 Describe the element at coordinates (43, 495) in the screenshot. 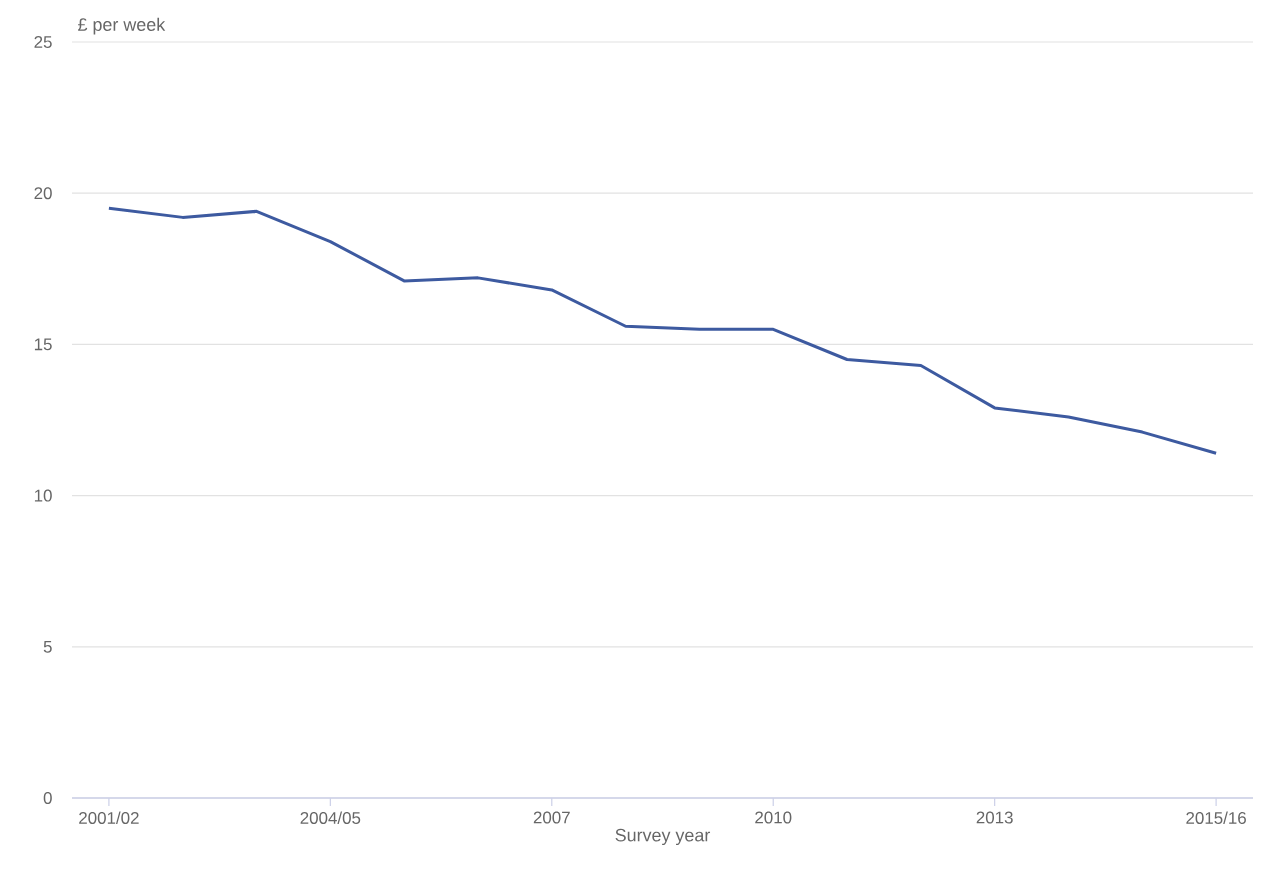

I see `y-tick-label: 10` at that location.